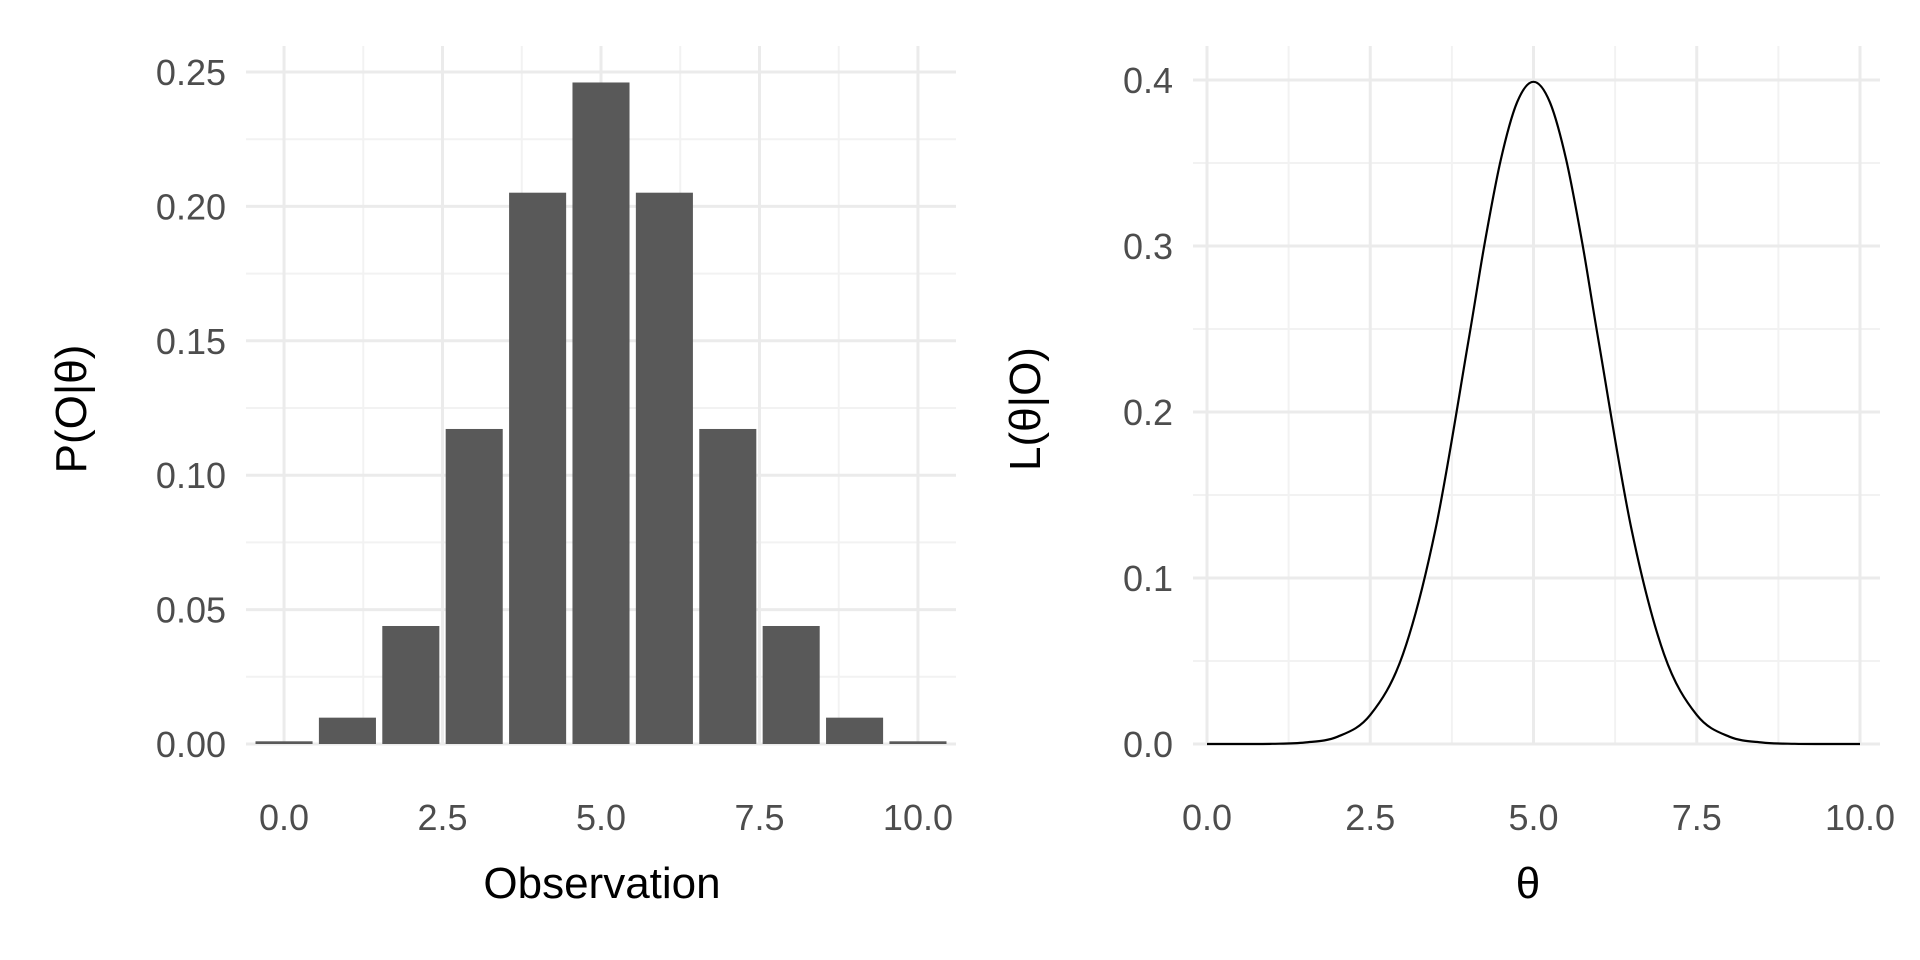 Image resolution: width=1920 pixels, height=960 pixels. Describe the element at coordinates (191, 744) in the screenshot. I see `y-tick-label: 0.00` at that location.